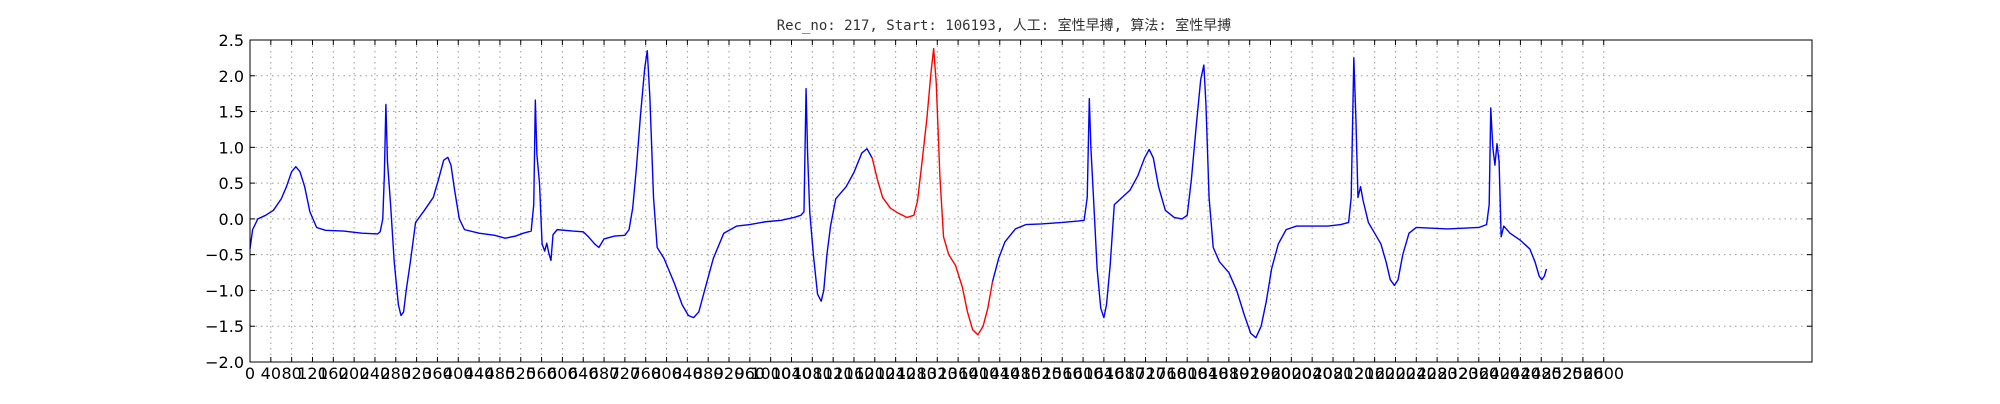 The height and width of the screenshot is (404, 2000). Describe the element at coordinates (500, 373) in the screenshot. I see `x-tick-label: 480` at that location.